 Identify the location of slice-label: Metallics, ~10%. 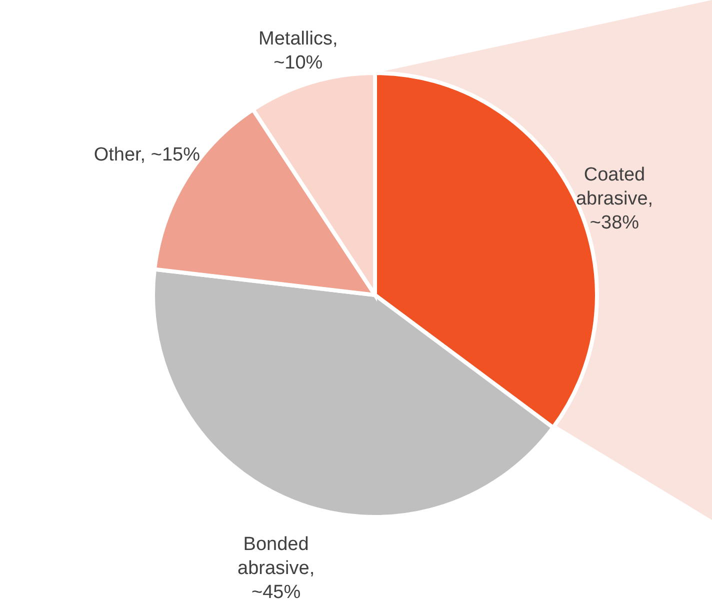
(298, 51).